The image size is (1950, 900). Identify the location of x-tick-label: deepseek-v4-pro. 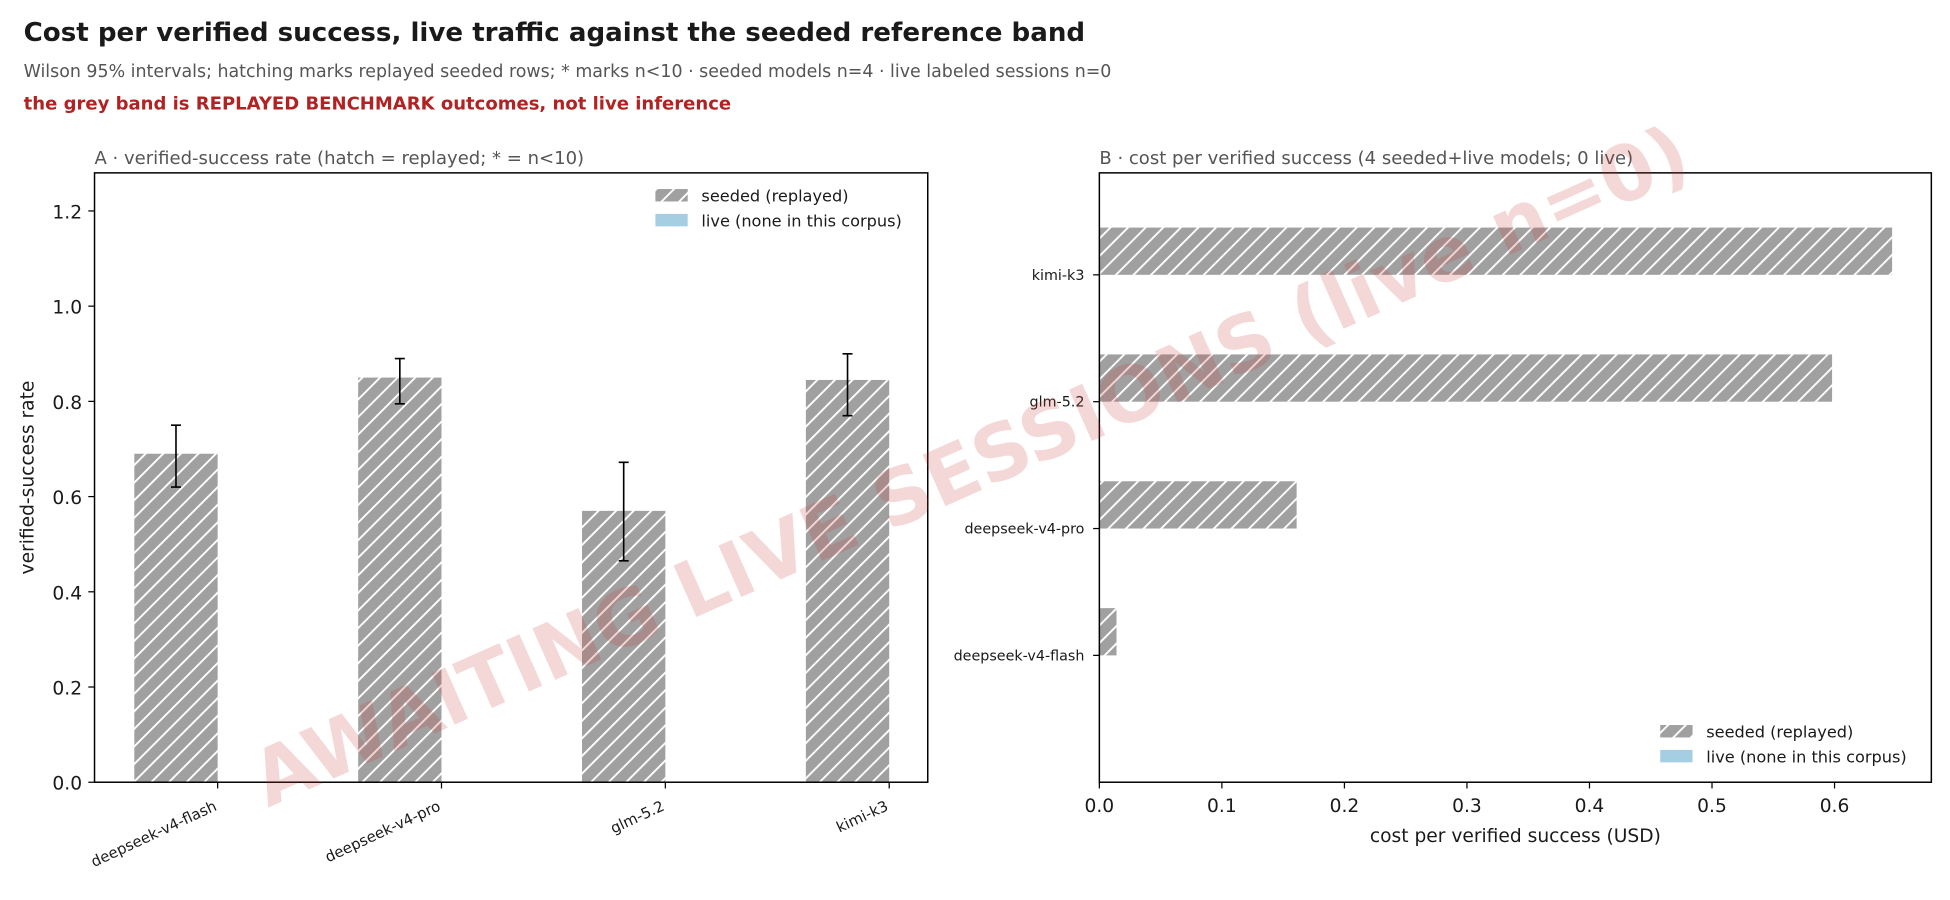
(382, 831).